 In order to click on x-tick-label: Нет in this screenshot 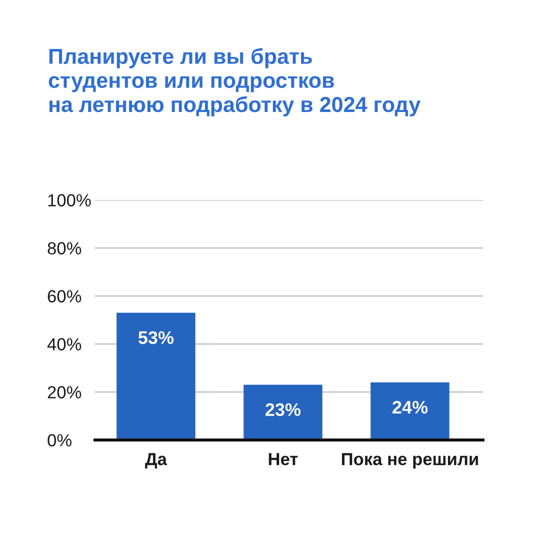, I will do `click(283, 459)`.